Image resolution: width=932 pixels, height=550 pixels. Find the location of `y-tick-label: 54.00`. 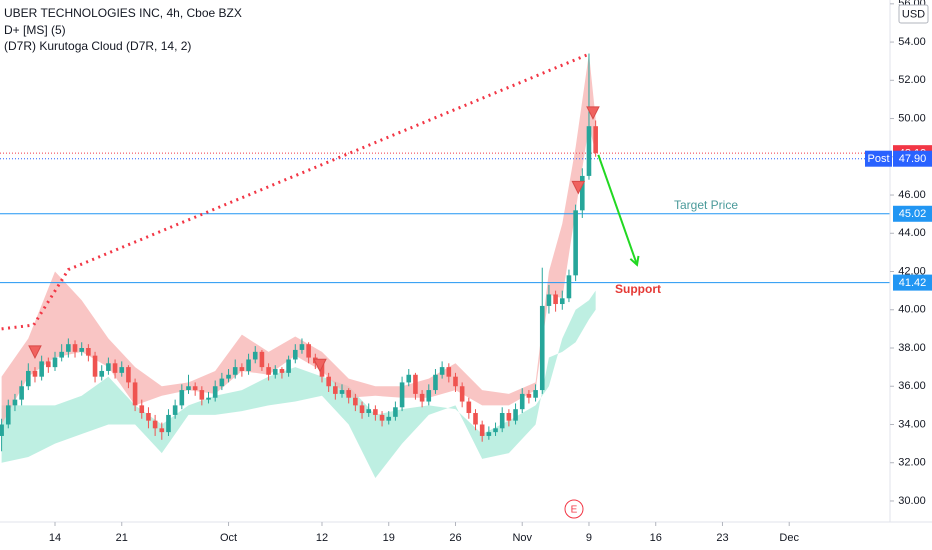

y-tick-label: 54.00 is located at coordinates (912, 42).